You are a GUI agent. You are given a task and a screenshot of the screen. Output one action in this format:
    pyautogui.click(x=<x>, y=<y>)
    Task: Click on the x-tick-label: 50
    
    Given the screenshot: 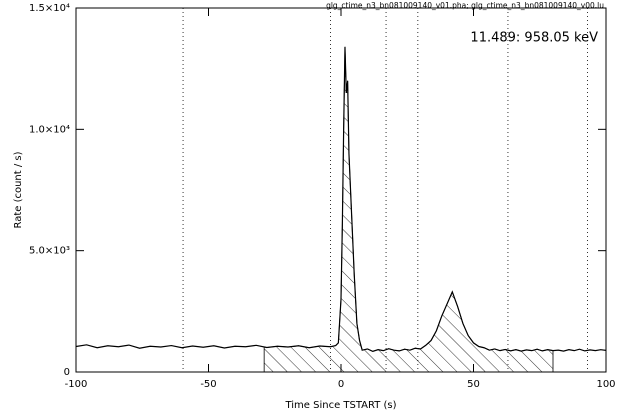 What is the action you would take?
    pyautogui.click(x=473, y=384)
    